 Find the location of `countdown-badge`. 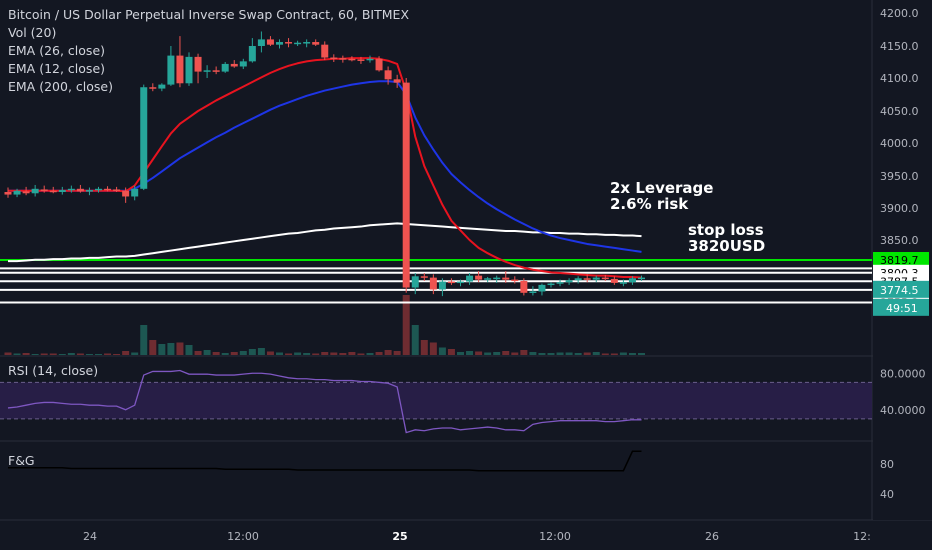

countdown-badge is located at coordinates (901, 307).